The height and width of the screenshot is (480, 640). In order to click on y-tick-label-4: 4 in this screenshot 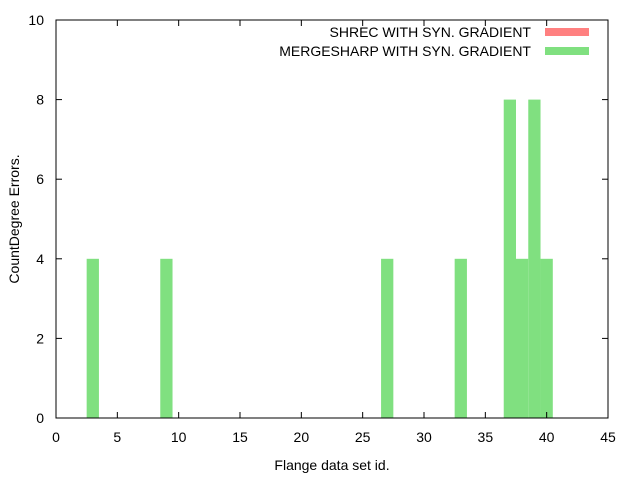, I will do `click(40, 259)`.